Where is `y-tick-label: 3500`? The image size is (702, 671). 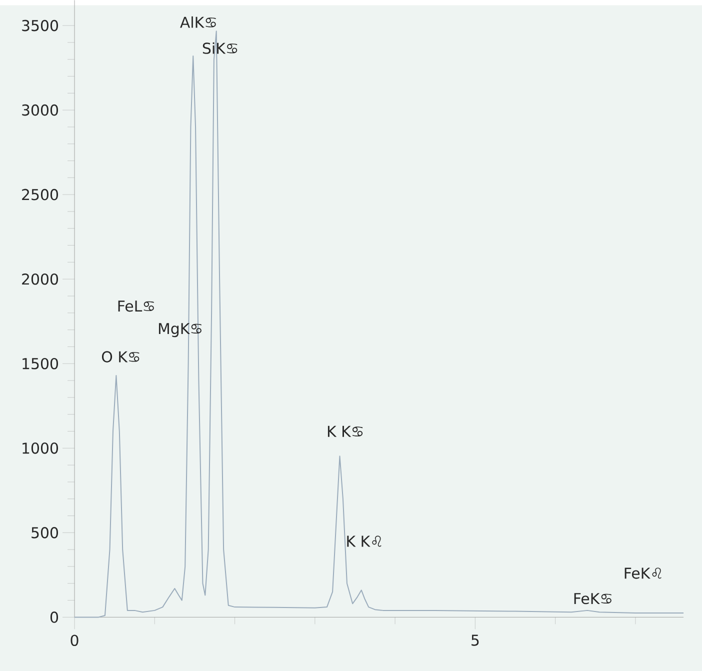 y-tick-label: 3500 is located at coordinates (40, 26).